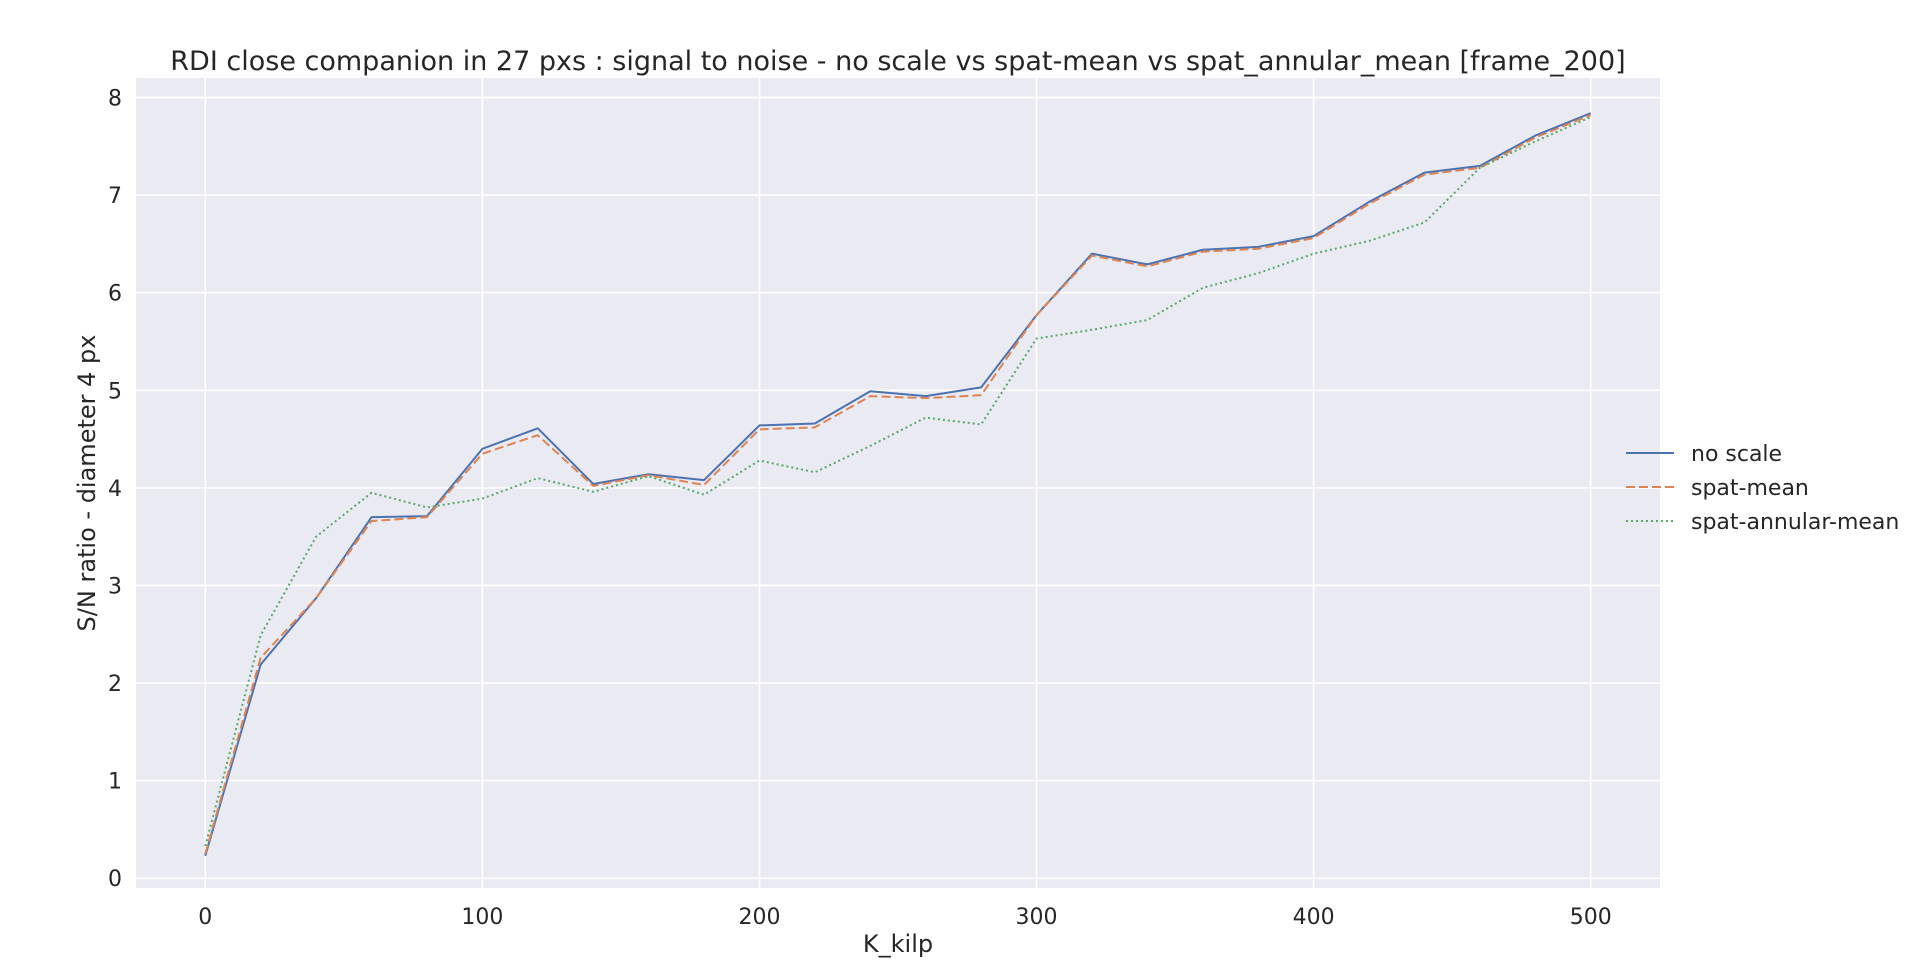 This screenshot has height=973, width=1920. I want to click on y-tick-label: 7, so click(115, 196).